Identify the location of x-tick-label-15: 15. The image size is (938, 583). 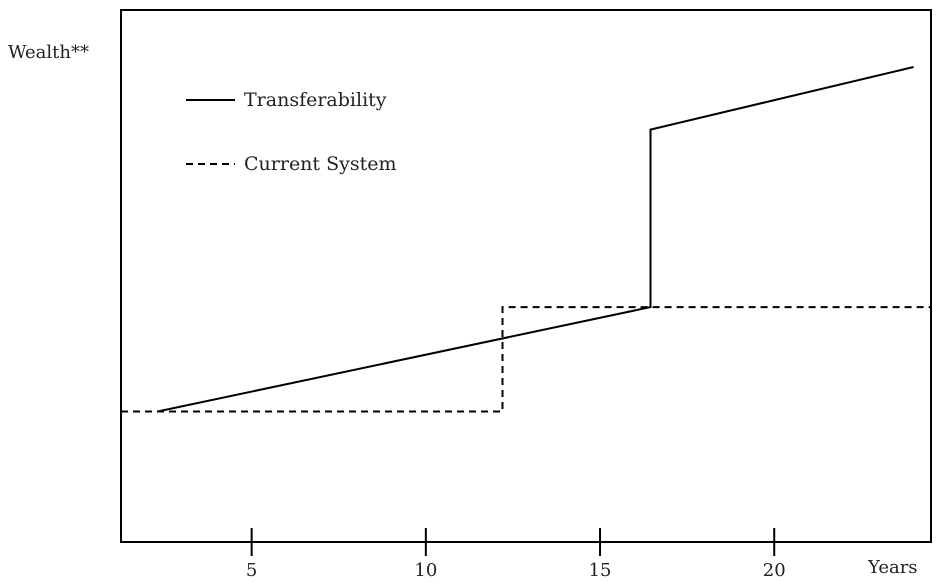
(600, 570).